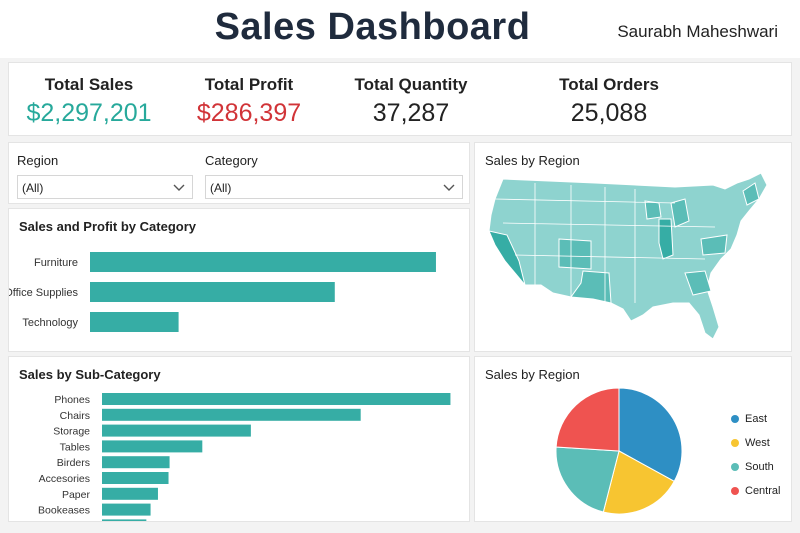  I want to click on us-map-shape, so click(628, 256).